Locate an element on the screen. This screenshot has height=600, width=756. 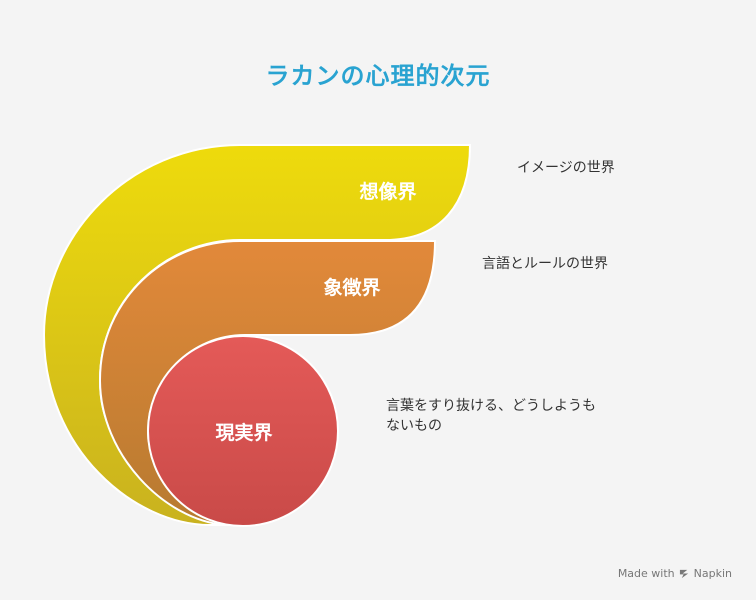
napkin-logo-icon is located at coordinates (683, 574).